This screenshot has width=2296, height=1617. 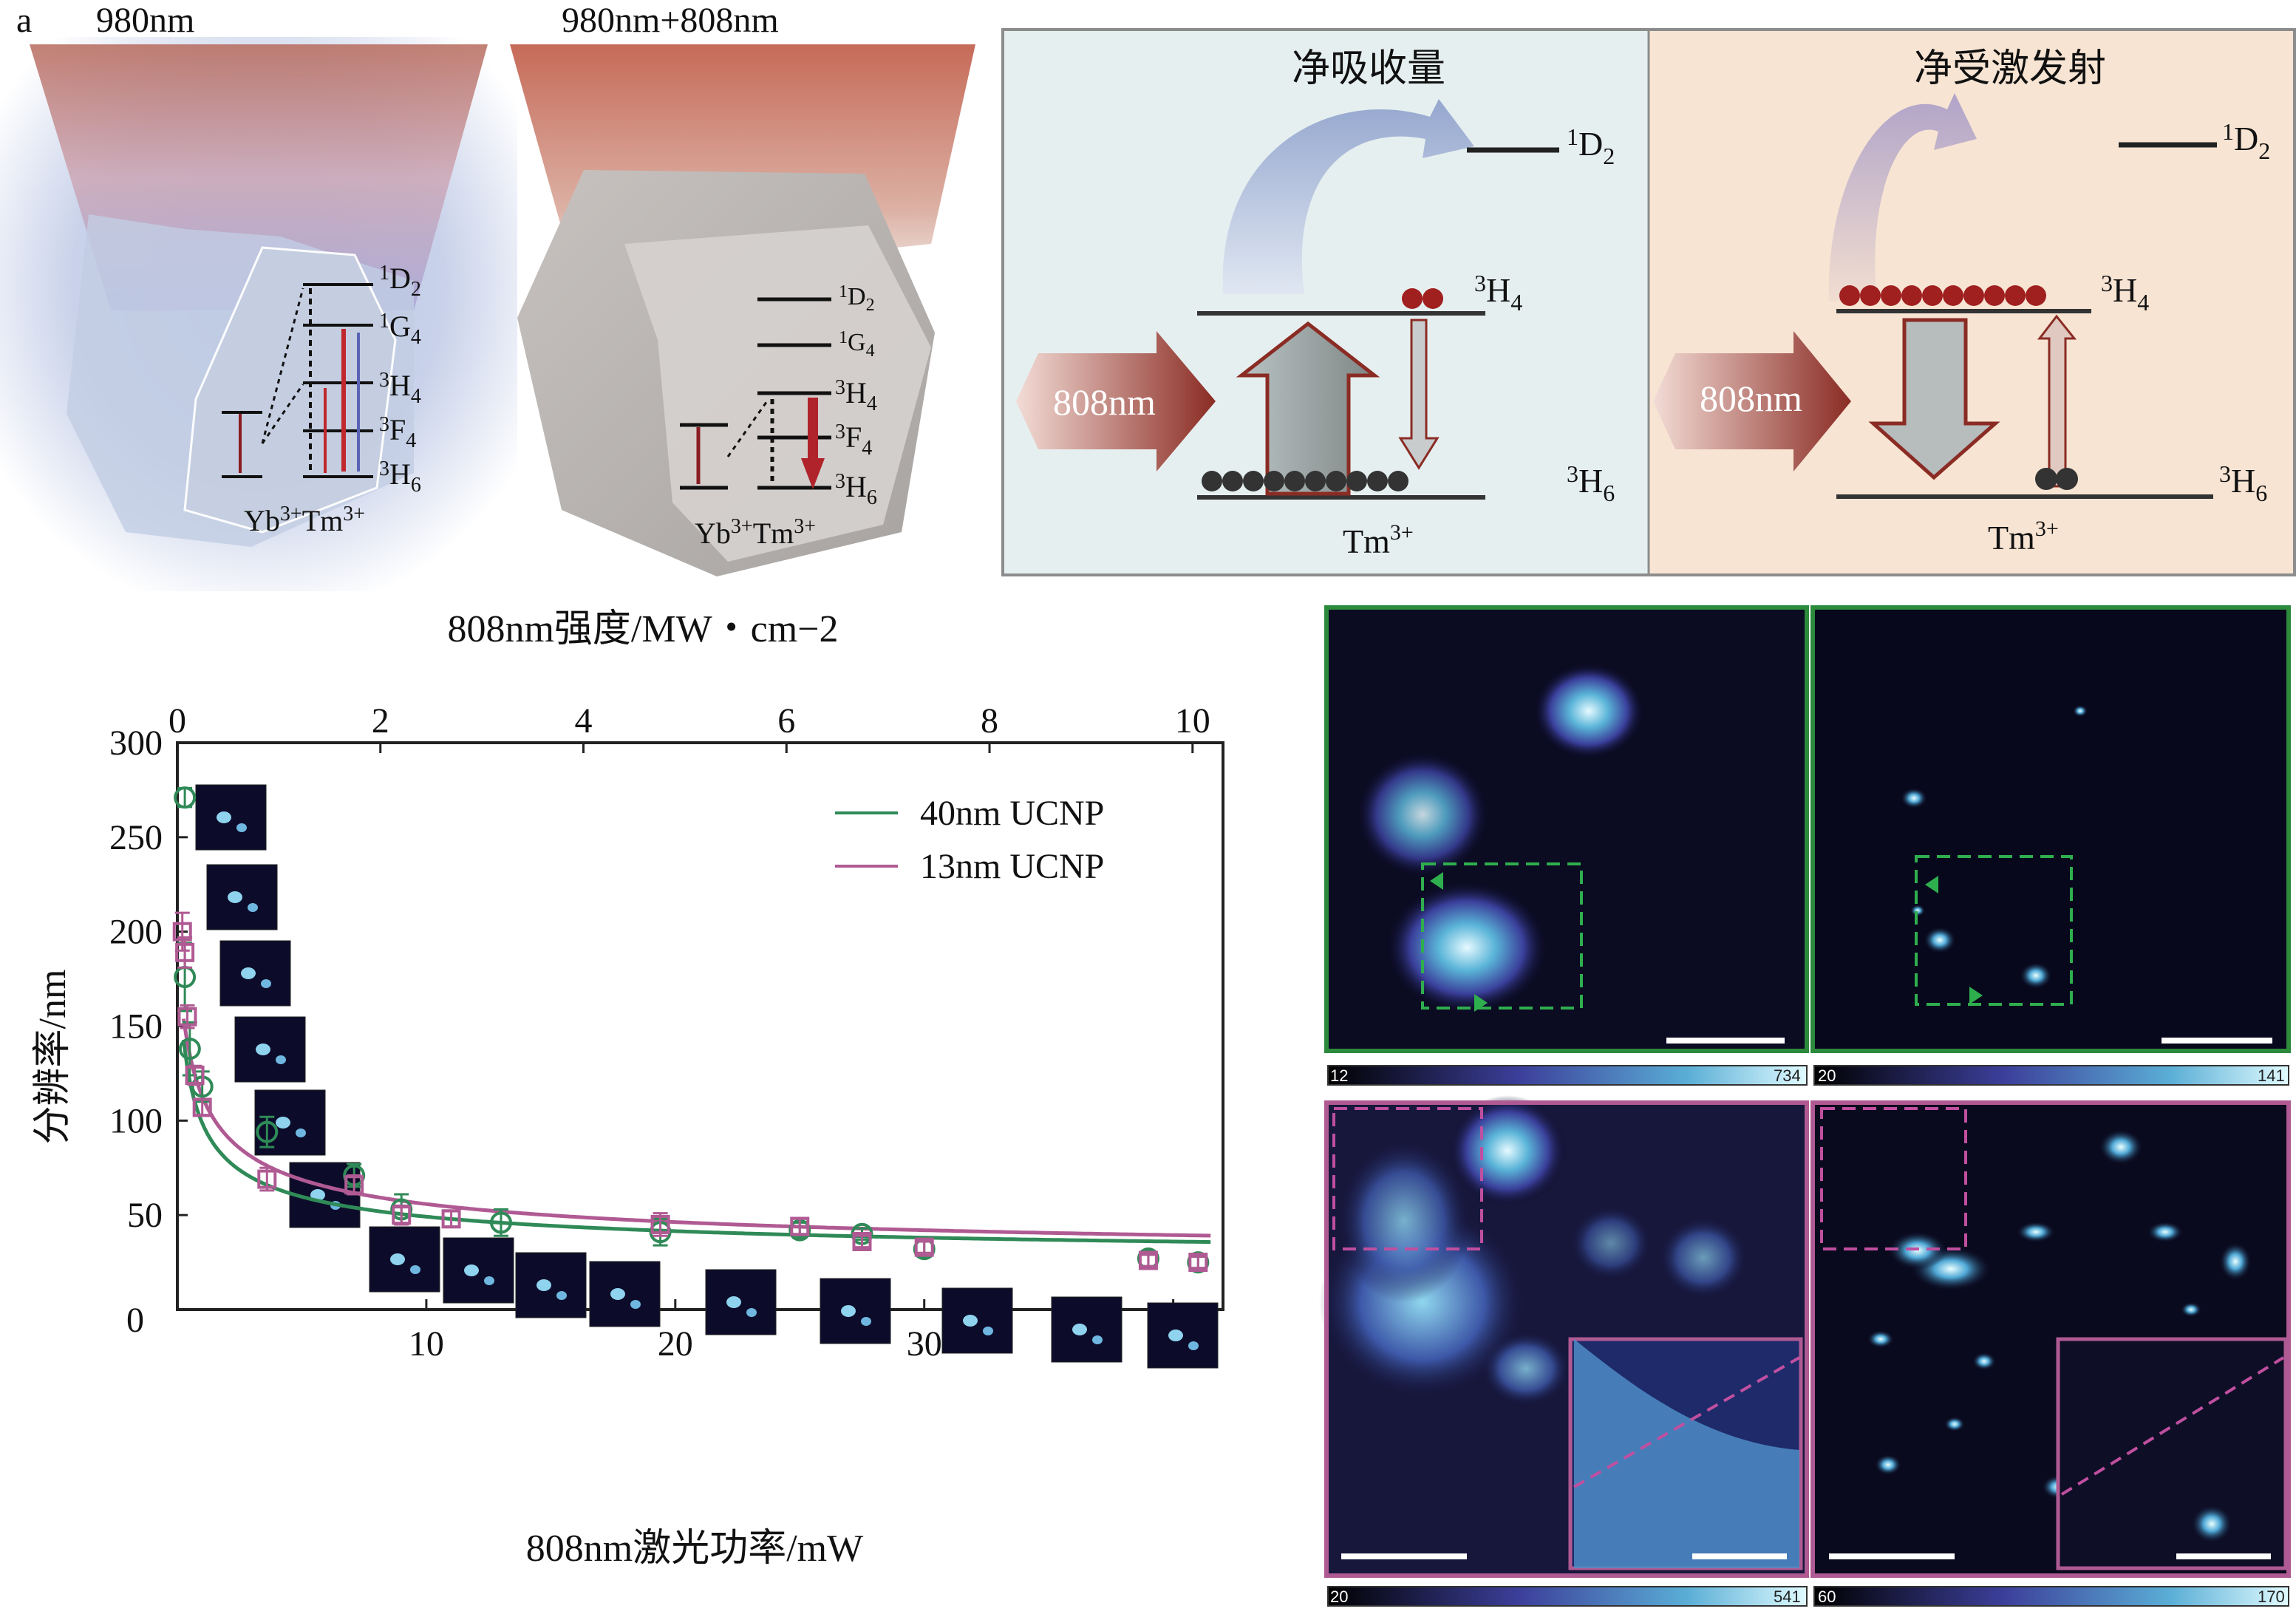 I want to click on net-absorption-title: 净吸收量, so click(x=1369, y=69).